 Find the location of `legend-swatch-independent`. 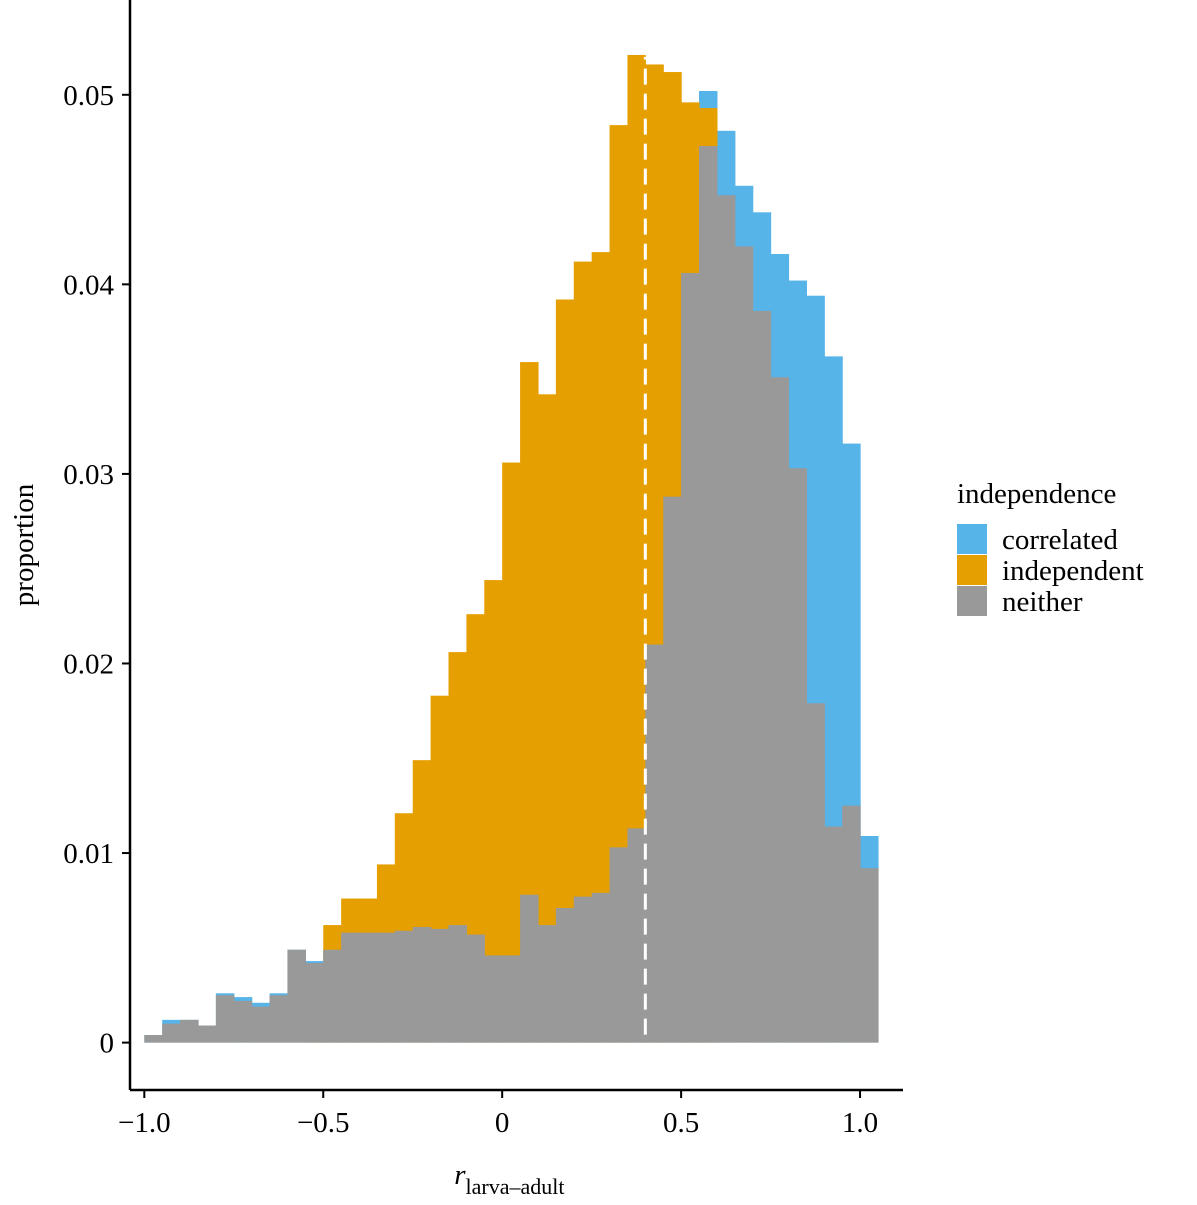

legend-swatch-independent is located at coordinates (972, 570).